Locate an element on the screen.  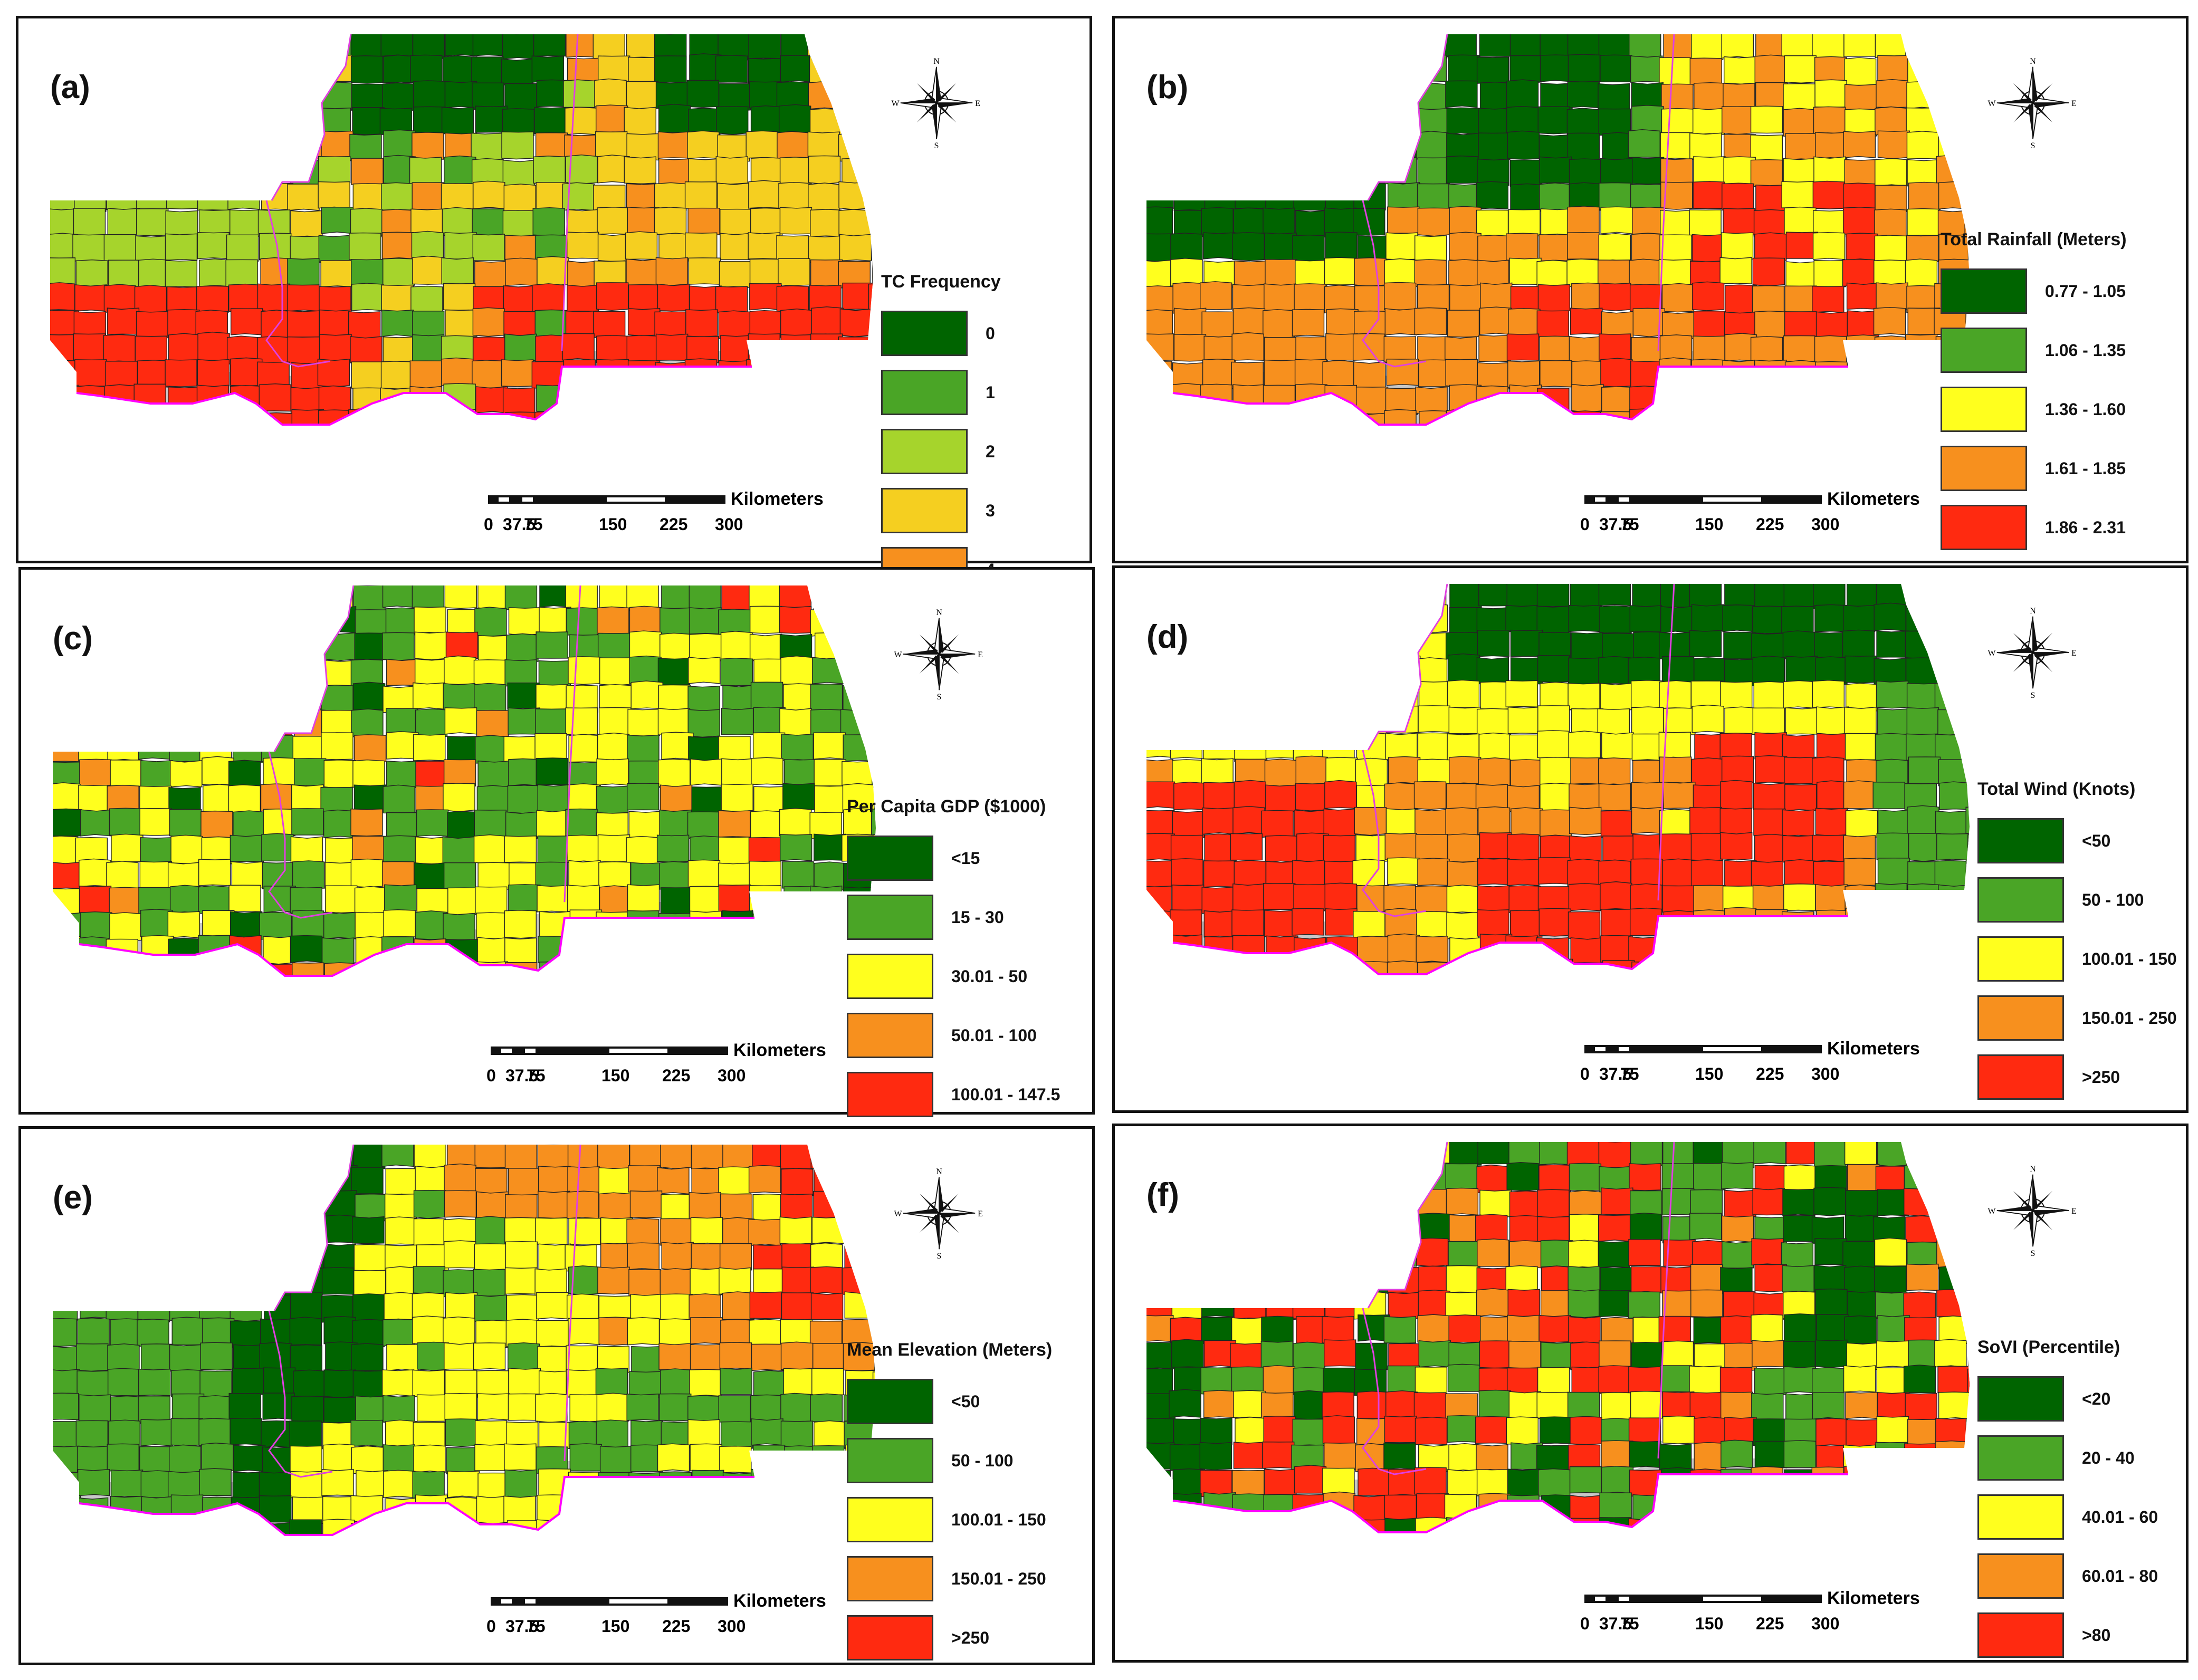
coastline is located at coordinates (416, 1506).